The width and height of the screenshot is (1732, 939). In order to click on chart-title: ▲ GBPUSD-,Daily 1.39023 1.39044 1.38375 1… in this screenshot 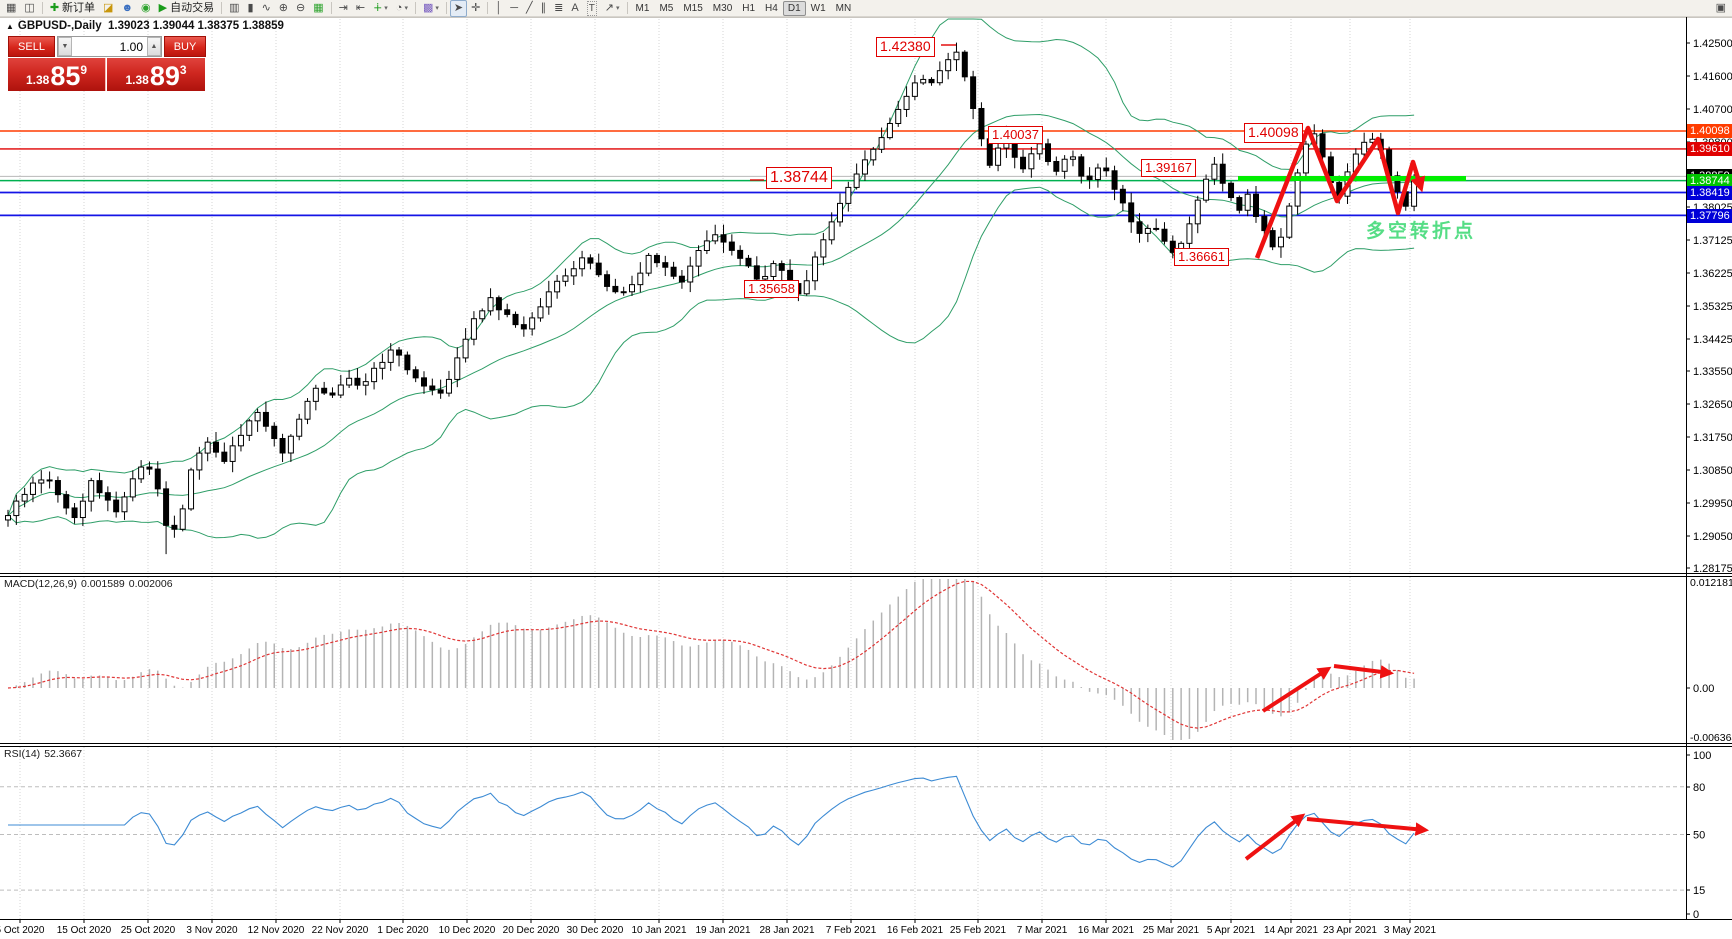, I will do `click(145, 26)`.